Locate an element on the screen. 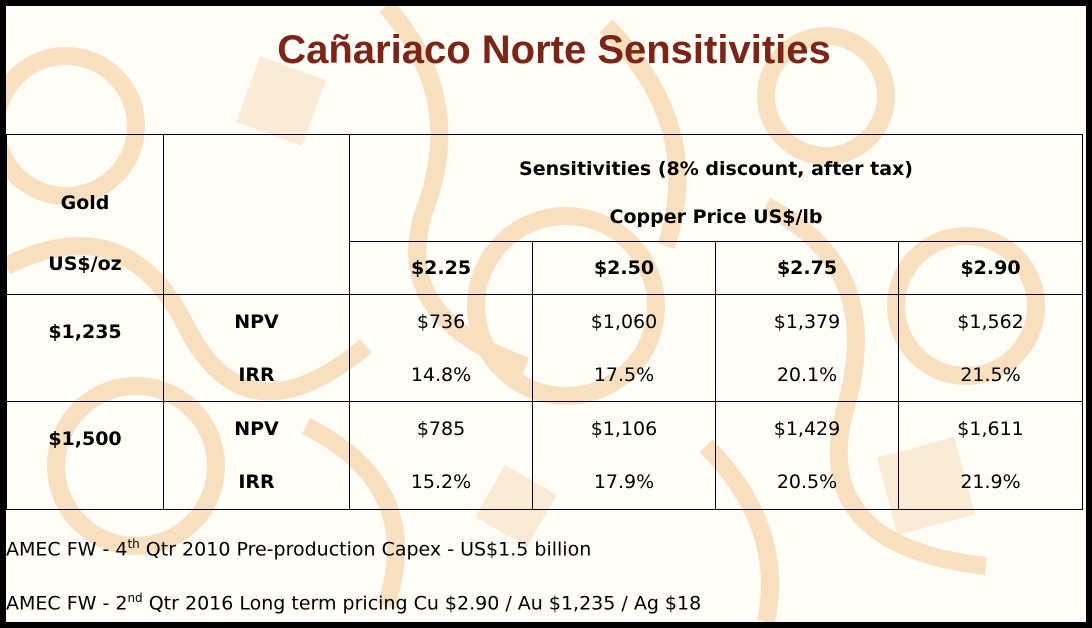 This screenshot has width=1092, height=628. gold-header-cell: Gold US$/oz is located at coordinates (85, 214).